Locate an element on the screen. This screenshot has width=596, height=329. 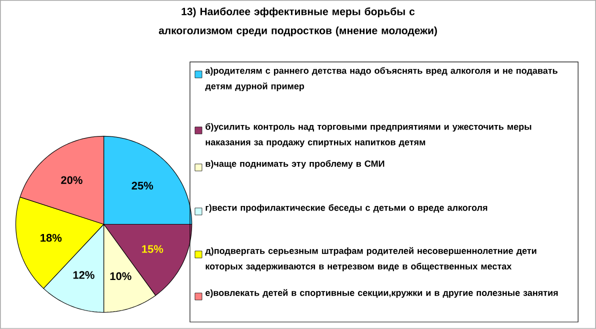
chart-title: 13) Наиболее эффективные меры борьбы с алкоголизмом среди подростков (мнение молодежи) is located at coordinates (297, 21).